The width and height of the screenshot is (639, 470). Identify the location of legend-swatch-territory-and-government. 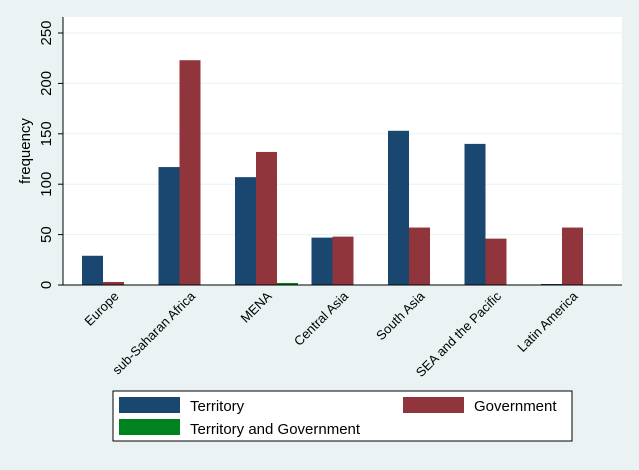
(149, 427).